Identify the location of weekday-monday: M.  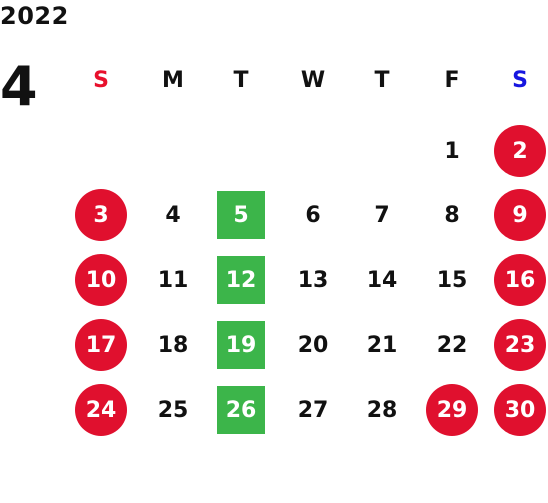
(173, 80).